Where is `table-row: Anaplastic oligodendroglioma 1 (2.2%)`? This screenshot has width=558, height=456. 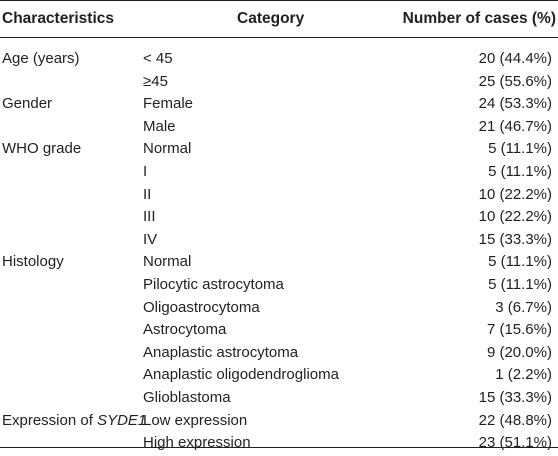
table-row: Anaplastic oligodendroglioma 1 (2.2%) is located at coordinates (279, 376).